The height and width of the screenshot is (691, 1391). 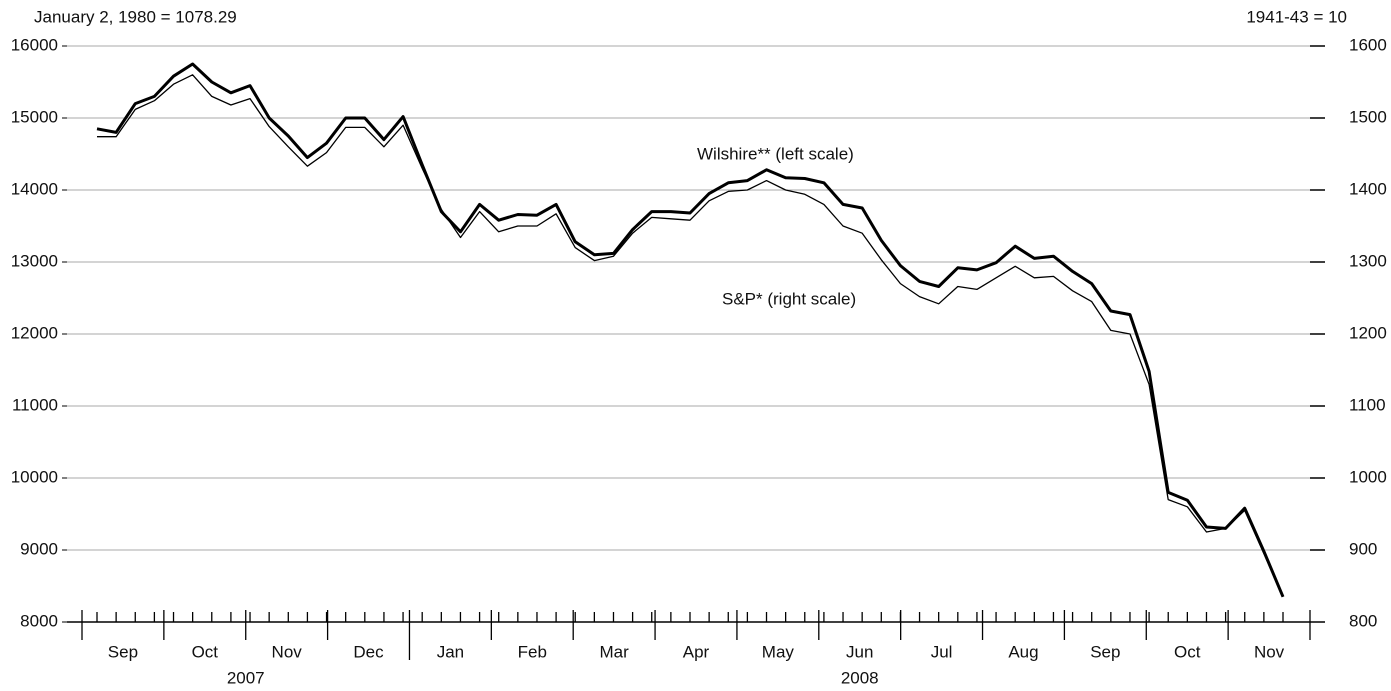 I want to click on year-label: 2007, so click(x=246, y=677).